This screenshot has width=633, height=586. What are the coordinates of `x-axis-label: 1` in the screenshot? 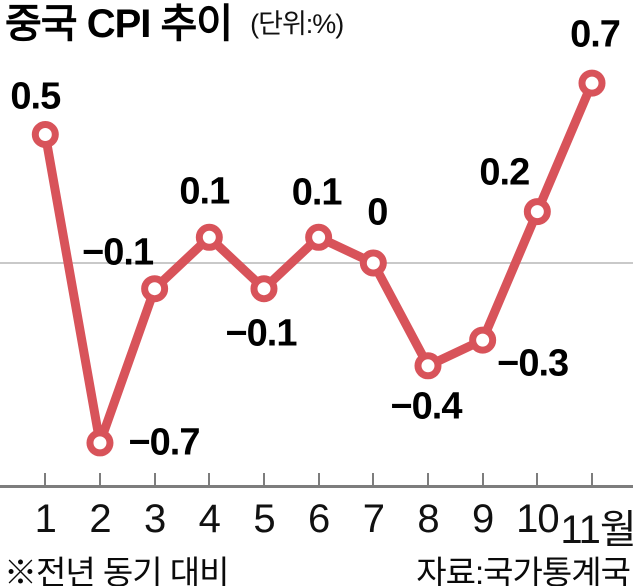 It's located at (45, 519).